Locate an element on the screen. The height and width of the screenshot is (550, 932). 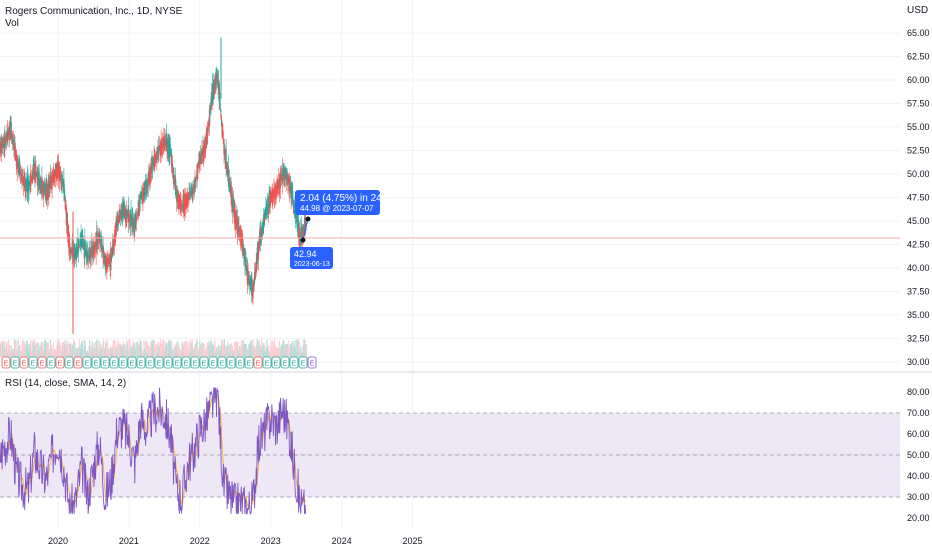
rsi-tick-label: 80.00 is located at coordinates (918, 392).